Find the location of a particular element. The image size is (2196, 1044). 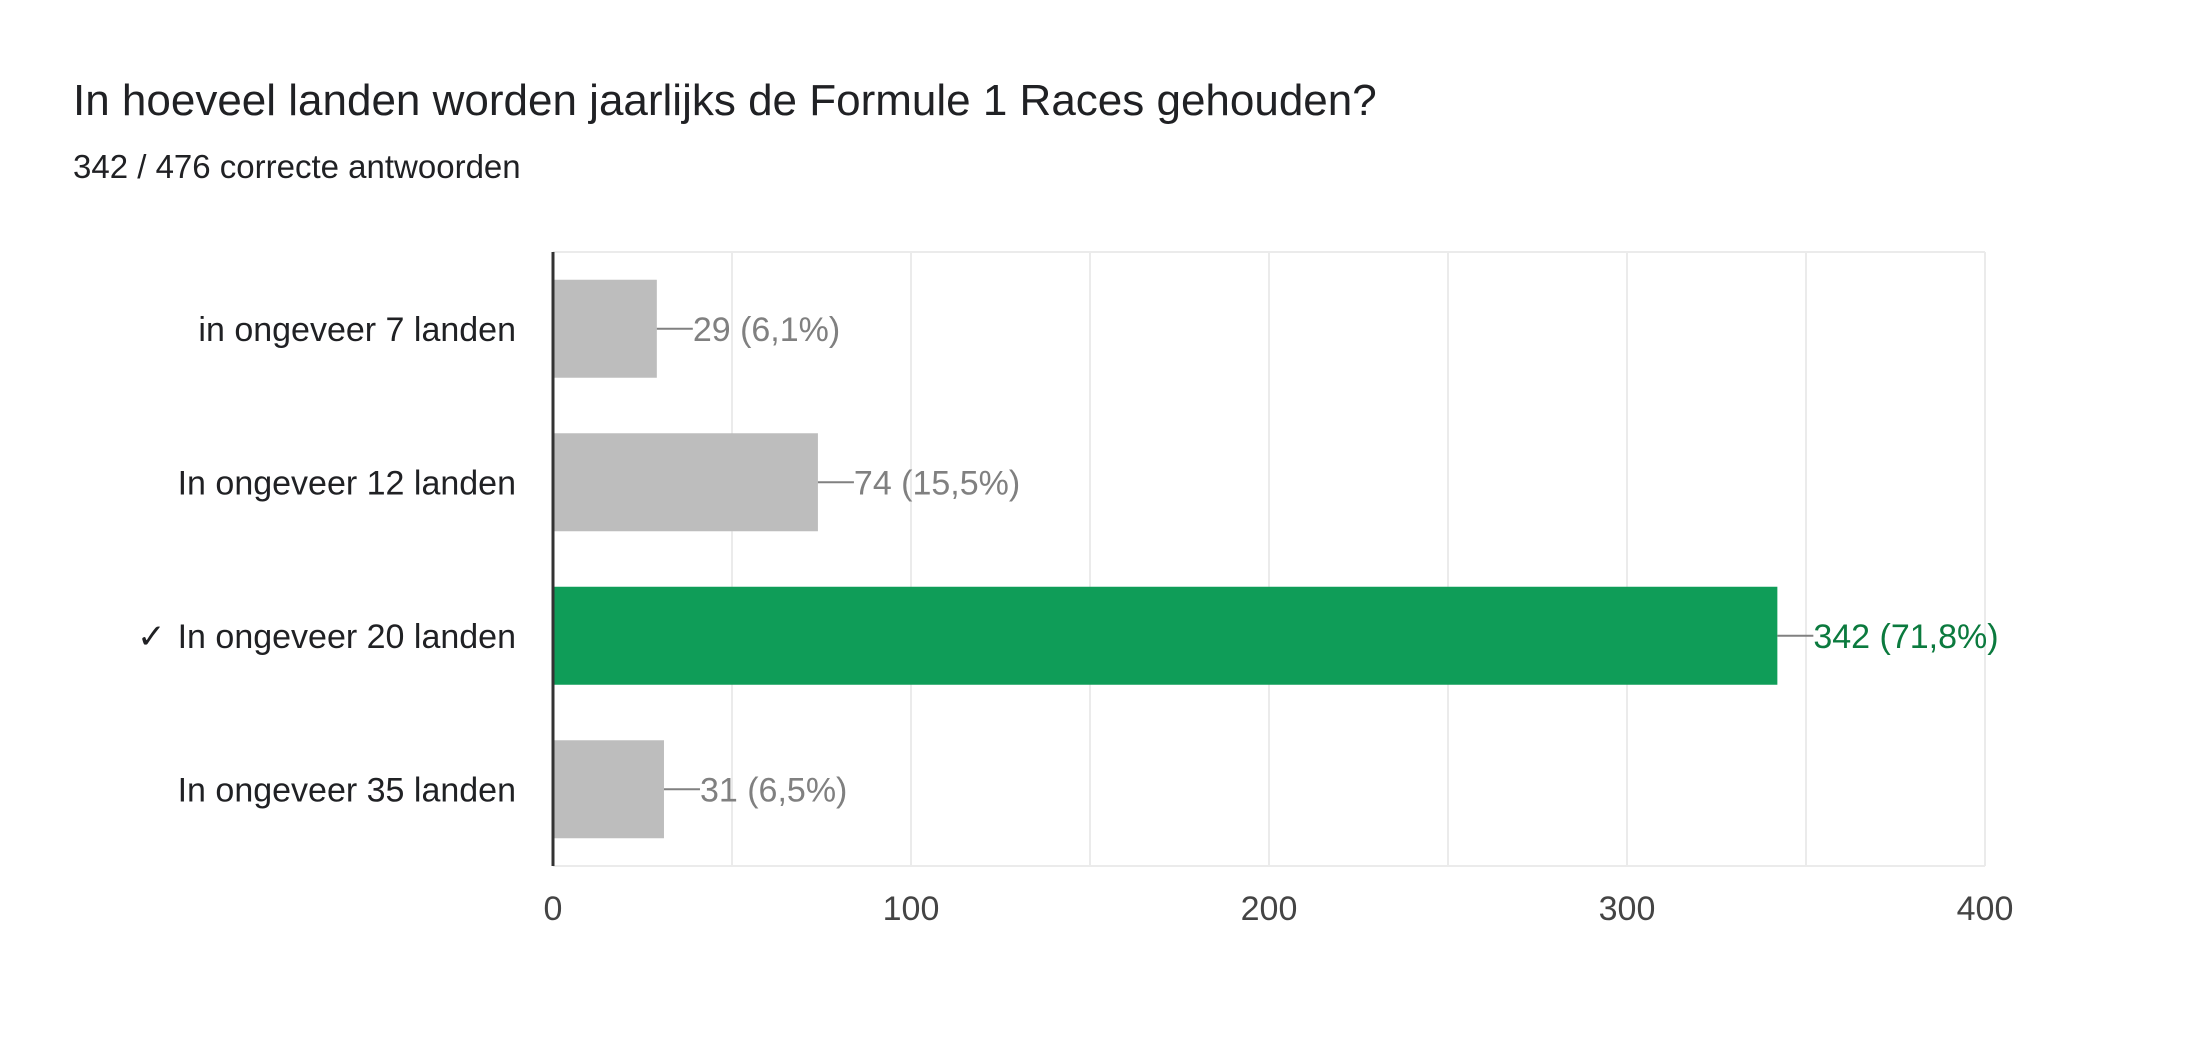

category-label: In ongeveer 35 landen is located at coordinates (347, 790).